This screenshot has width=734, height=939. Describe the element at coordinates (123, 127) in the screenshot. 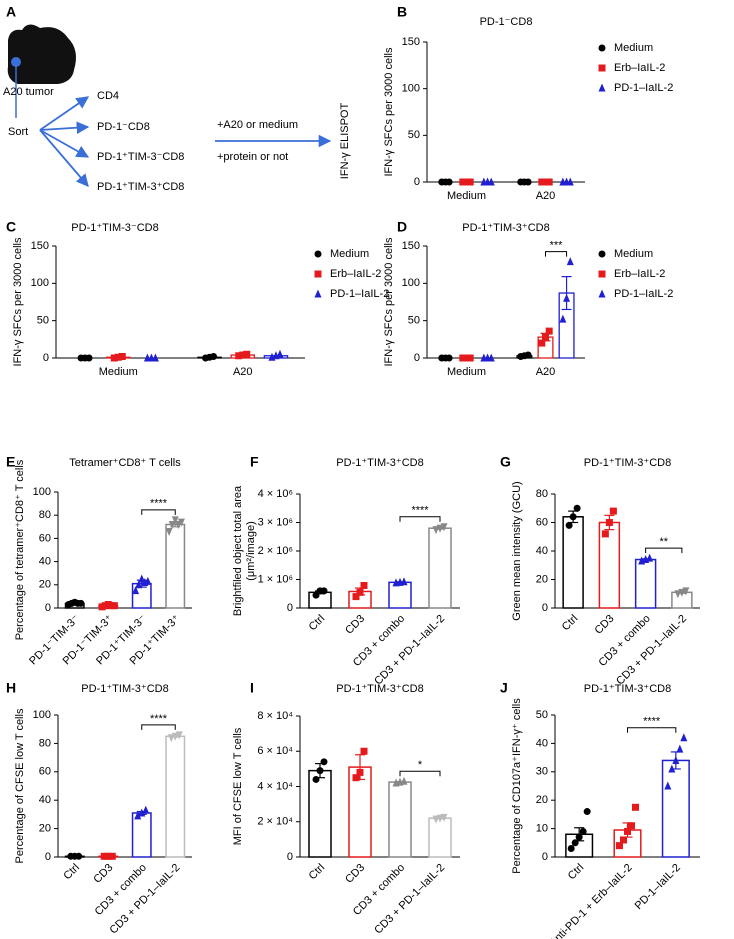

I see `population: PD-1⁻CD8` at that location.